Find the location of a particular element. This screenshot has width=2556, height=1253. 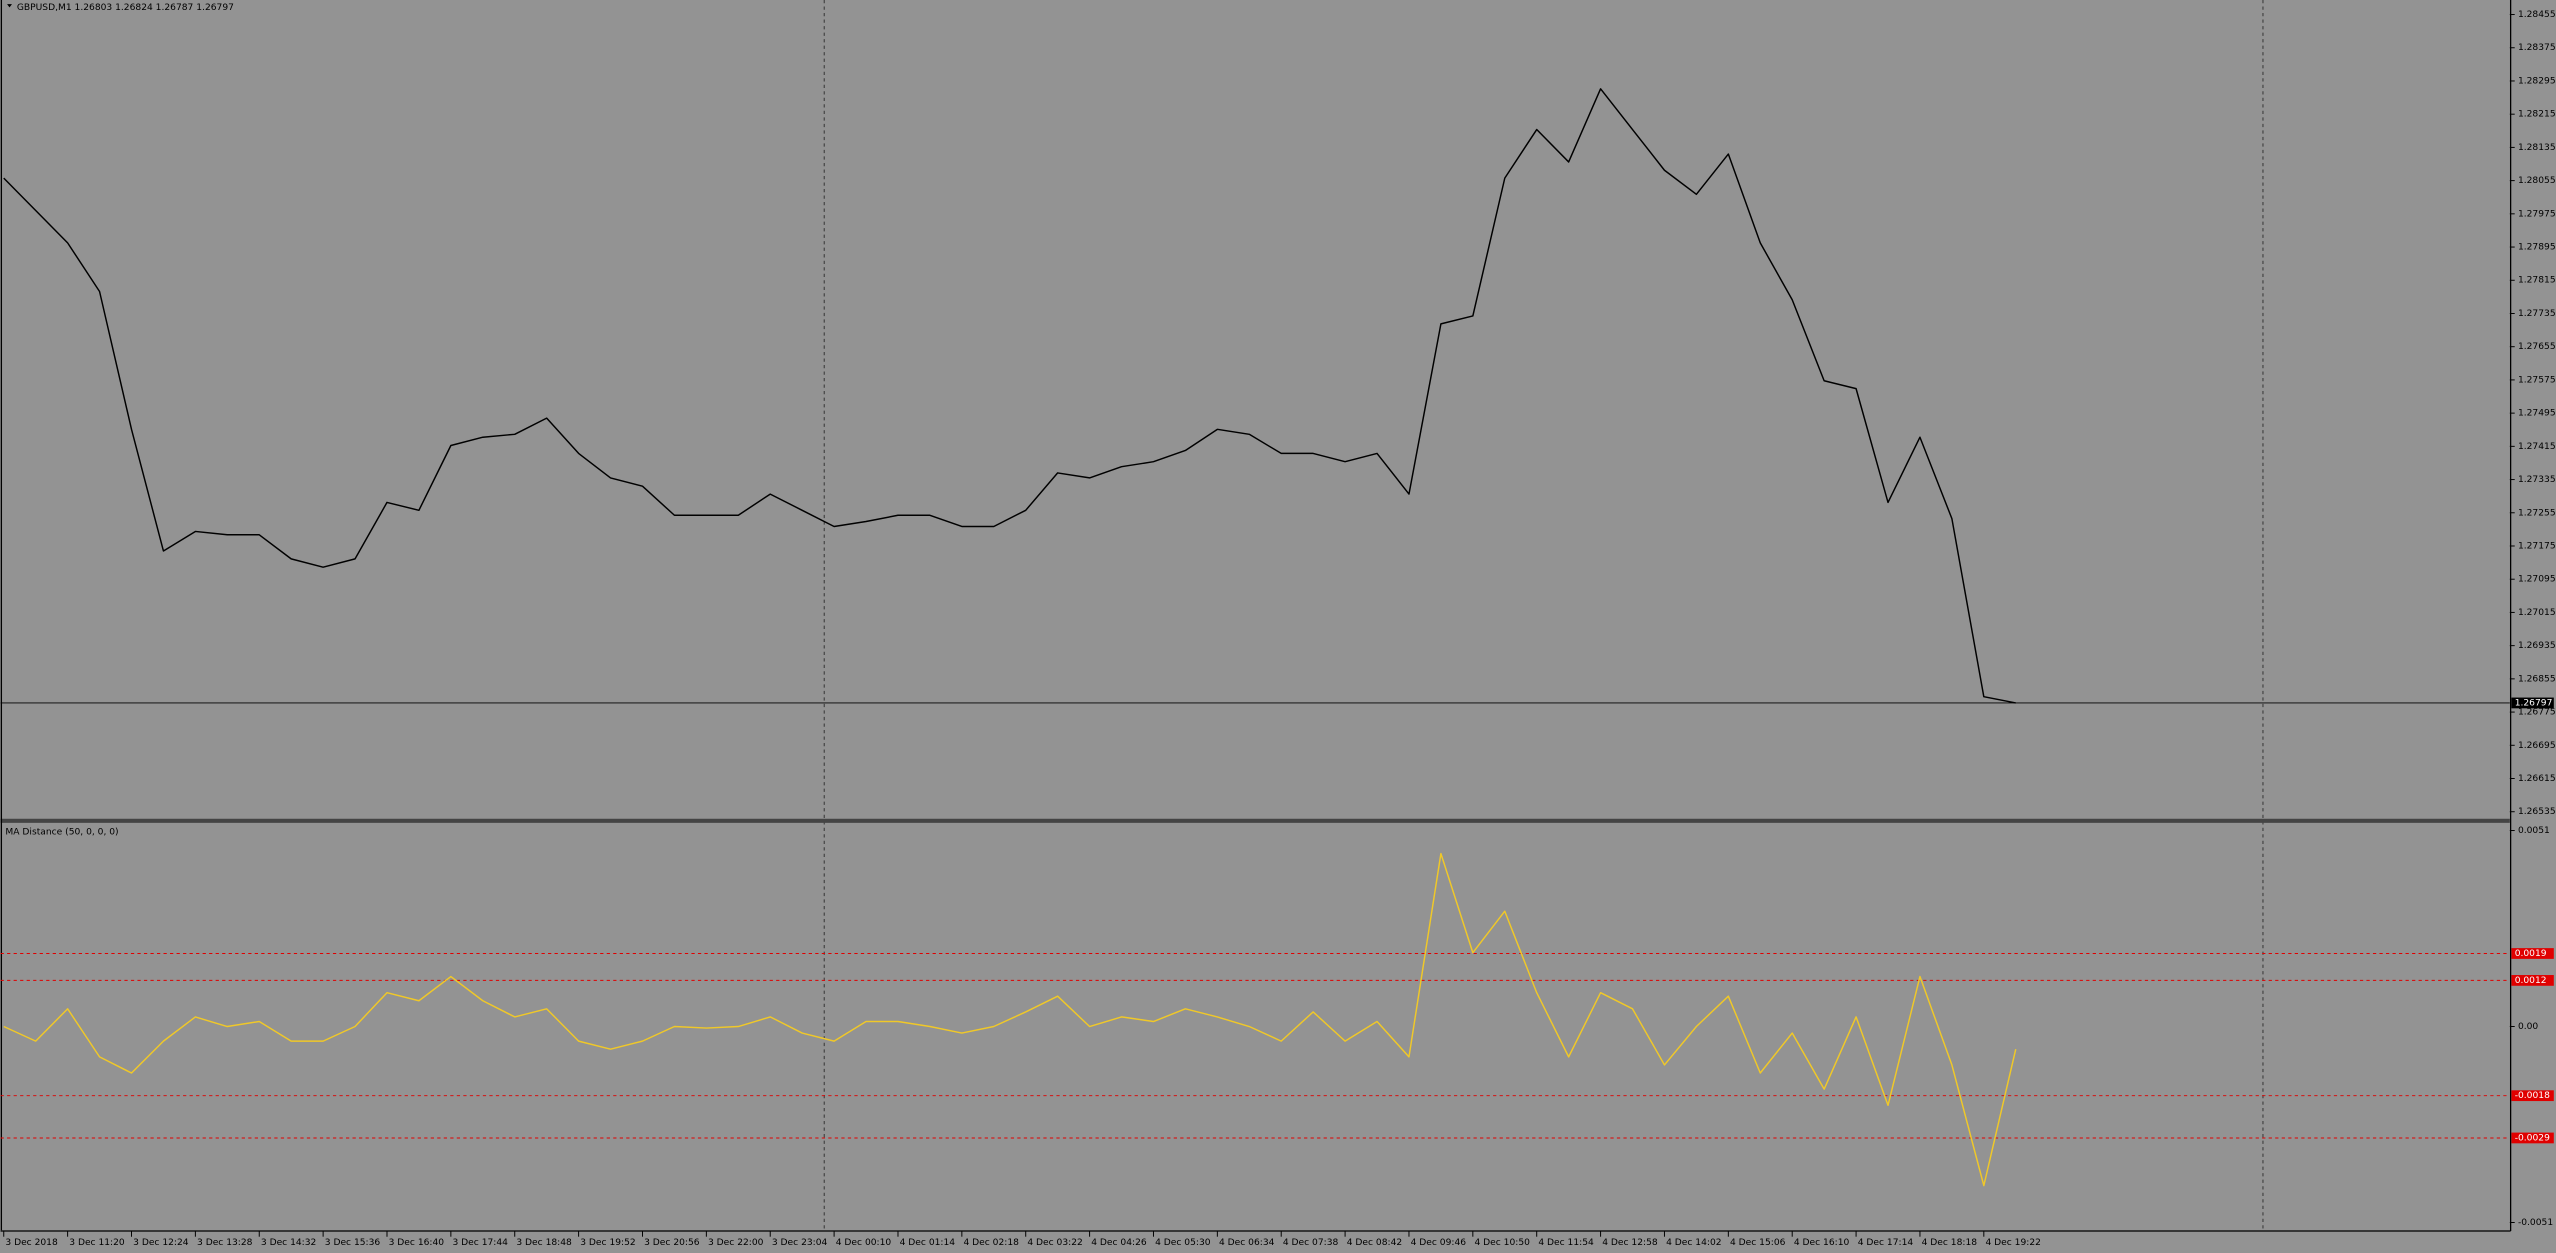

y-tick-label: 1.27735 is located at coordinates (2537, 314).